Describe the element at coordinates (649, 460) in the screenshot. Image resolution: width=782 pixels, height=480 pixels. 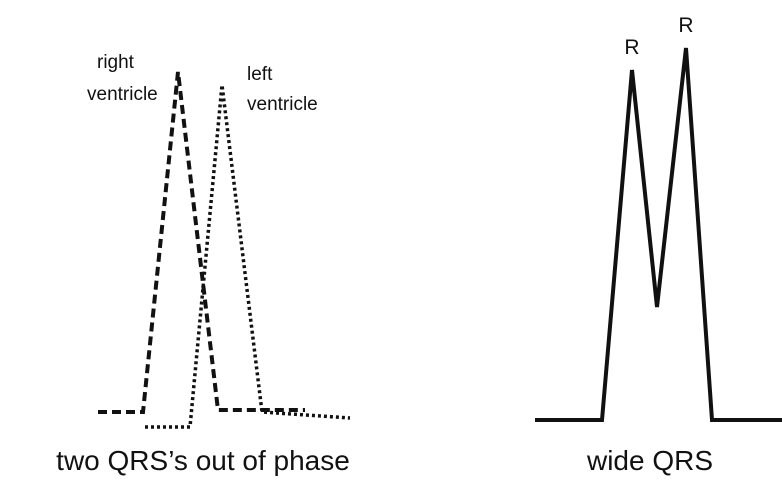
I see `right-caption: wide QRS` at that location.